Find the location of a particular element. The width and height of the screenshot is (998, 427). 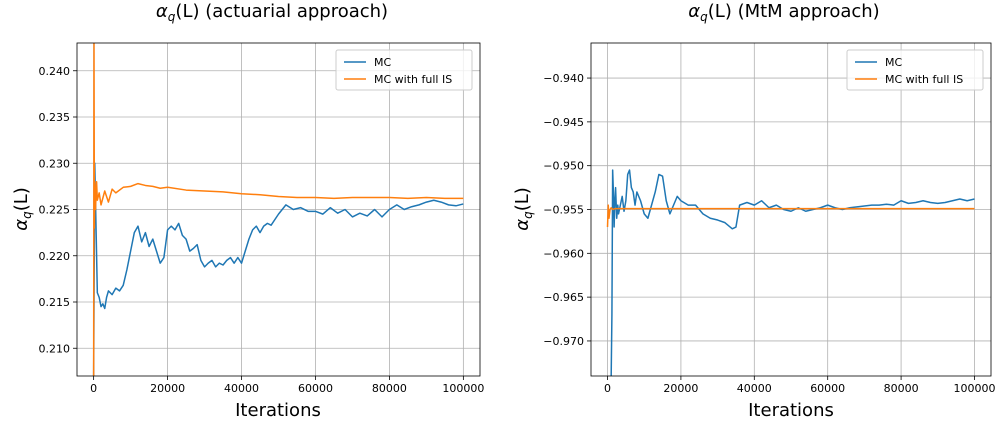

y-tick-label: 0.210 is located at coordinates (55, 348).